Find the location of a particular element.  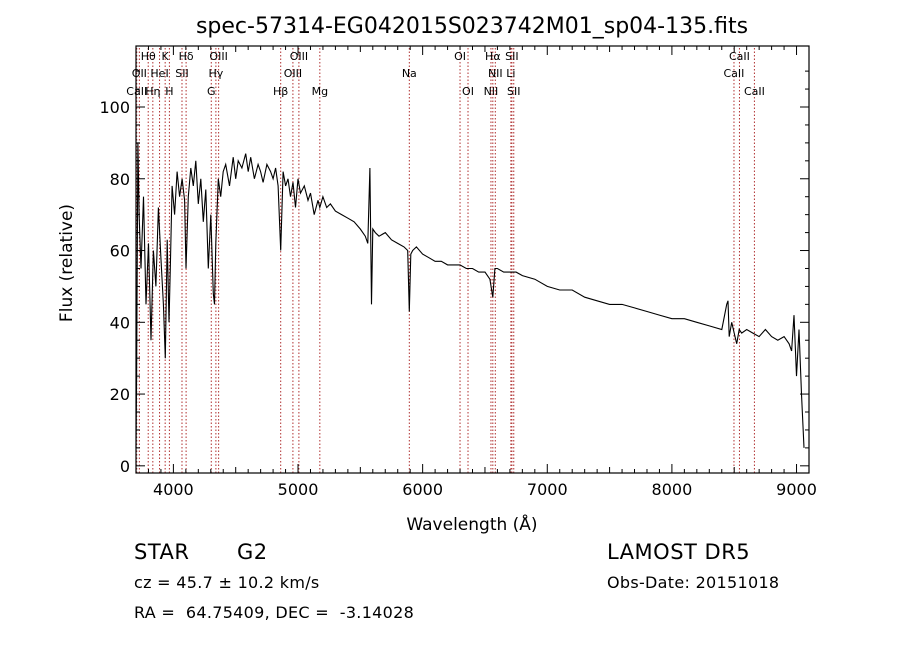

y-tick-label-1: 20 is located at coordinates (120, 394).